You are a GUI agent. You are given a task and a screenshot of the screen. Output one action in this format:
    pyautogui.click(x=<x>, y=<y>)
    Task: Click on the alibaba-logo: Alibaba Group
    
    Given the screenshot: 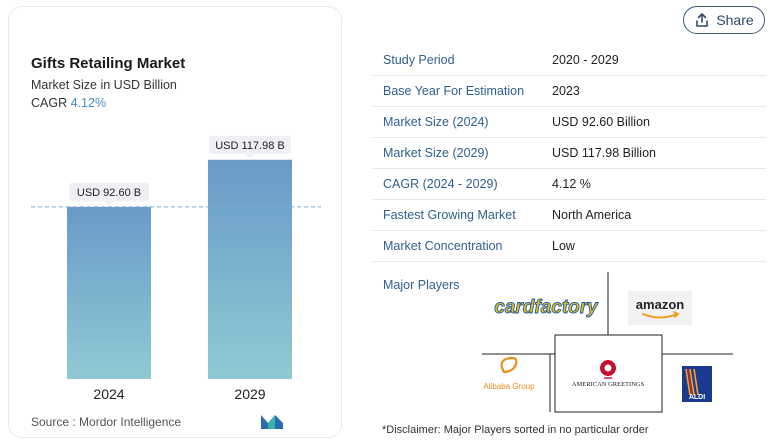 What is the action you would take?
    pyautogui.click(x=509, y=373)
    